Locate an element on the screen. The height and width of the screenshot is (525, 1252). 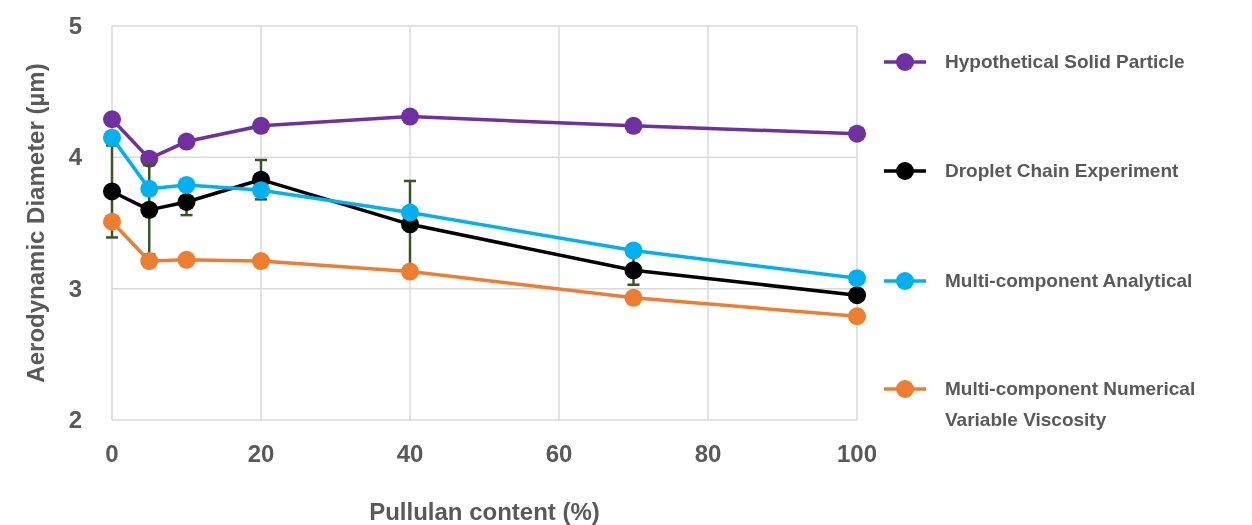
x-tick-label: 100 is located at coordinates (857, 453).